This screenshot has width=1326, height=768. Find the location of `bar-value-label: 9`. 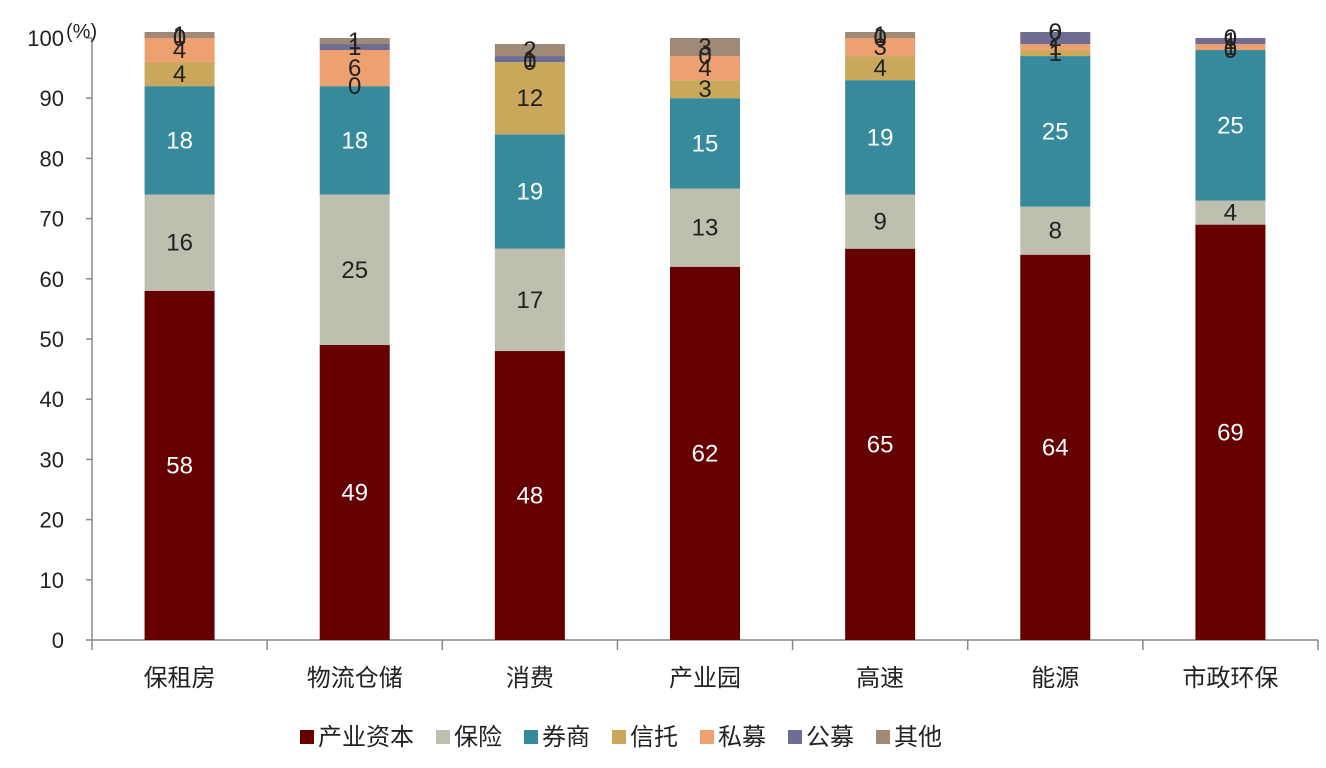

bar-value-label: 9 is located at coordinates (879, 222).